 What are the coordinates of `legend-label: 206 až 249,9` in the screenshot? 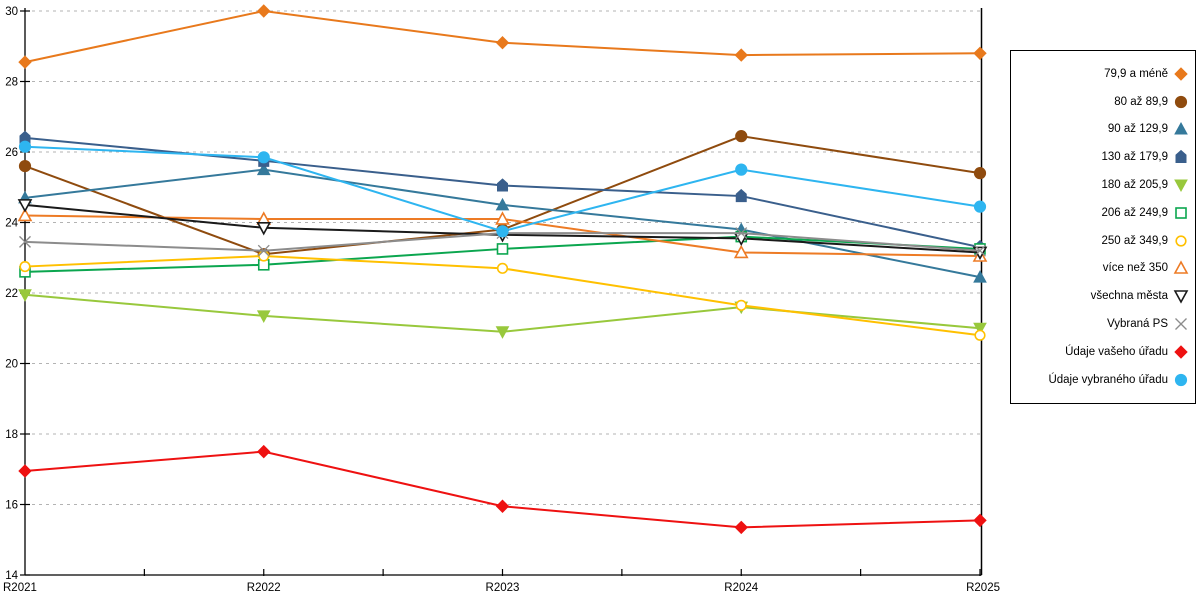 It's located at (1134, 212).